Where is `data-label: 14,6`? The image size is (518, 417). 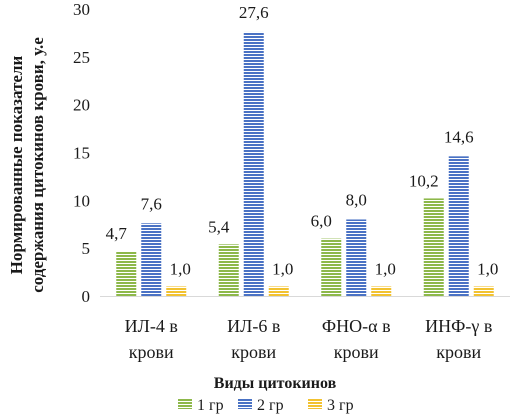 data-label: 14,6 is located at coordinates (459, 136).